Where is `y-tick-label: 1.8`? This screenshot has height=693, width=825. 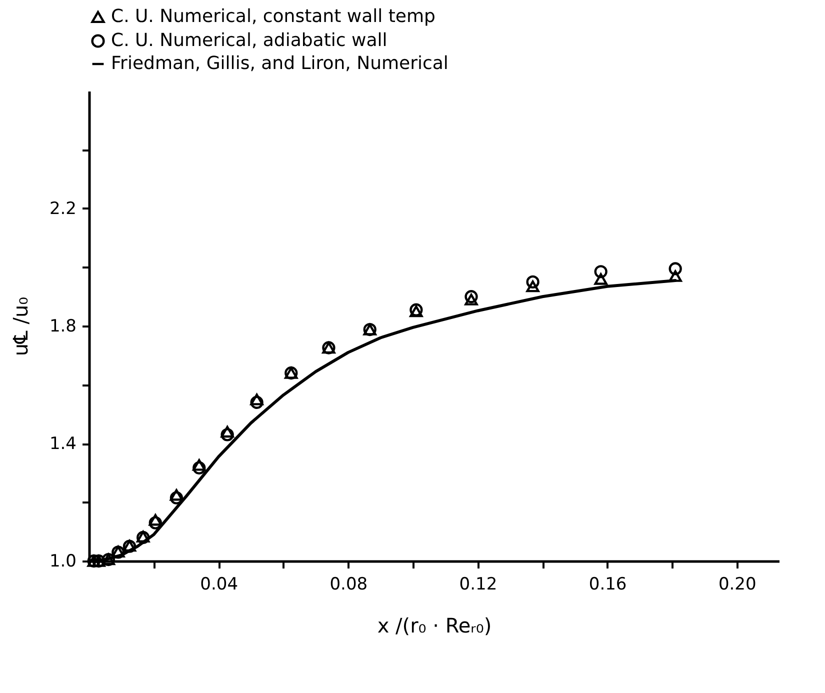
y-tick-label: 1.8 is located at coordinates (62, 326).